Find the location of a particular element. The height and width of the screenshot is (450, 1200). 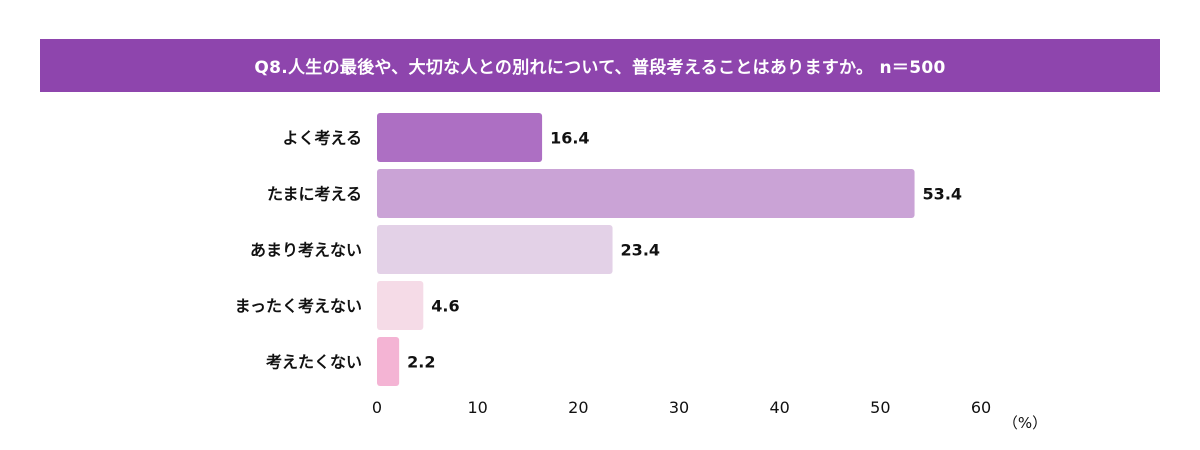

x-tick-label: 40 is located at coordinates (779, 407).